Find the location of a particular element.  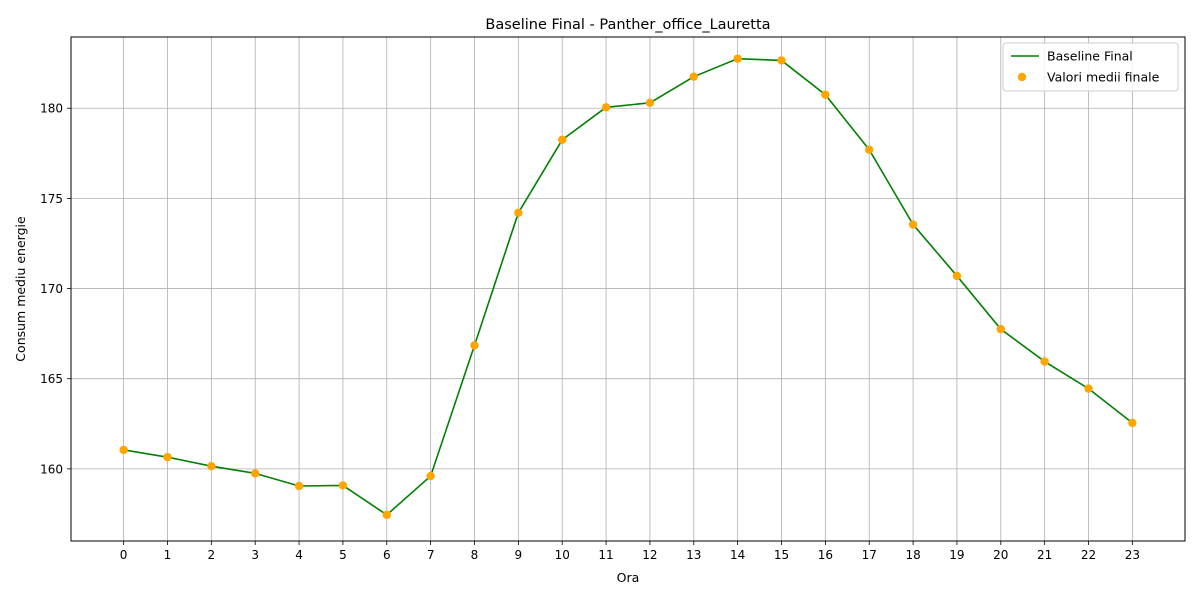

x-tick-label: 19 is located at coordinates (956, 555).